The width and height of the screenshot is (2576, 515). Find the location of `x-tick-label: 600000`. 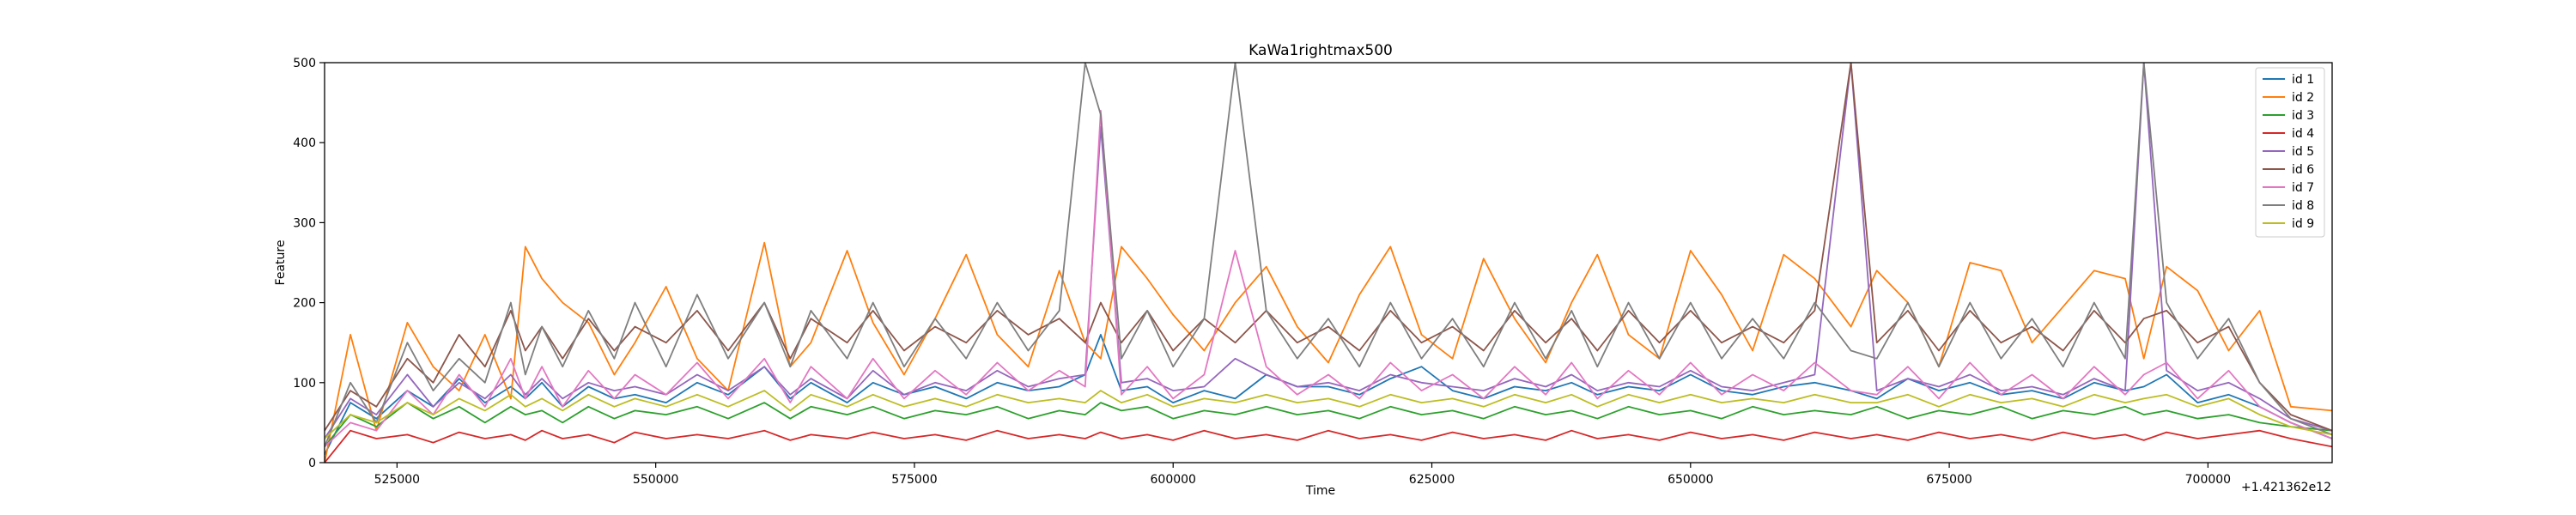

x-tick-label: 600000 is located at coordinates (1173, 480).